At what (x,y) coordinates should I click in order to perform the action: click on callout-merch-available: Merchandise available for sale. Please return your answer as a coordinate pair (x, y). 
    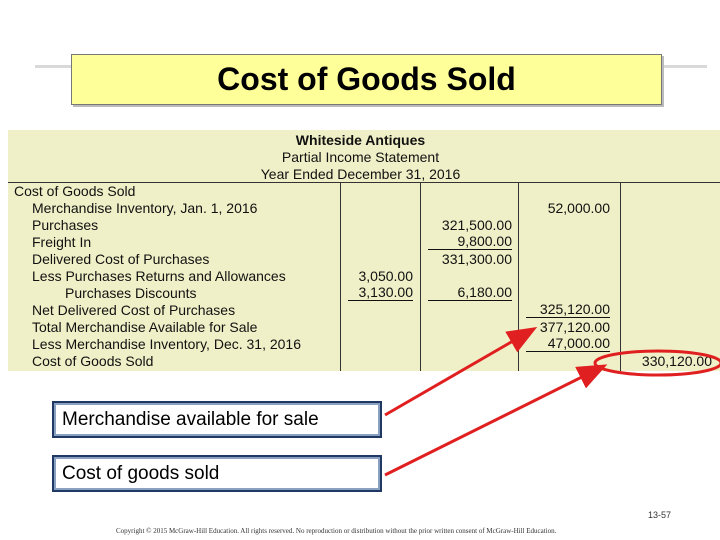
    Looking at the image, I should click on (217, 419).